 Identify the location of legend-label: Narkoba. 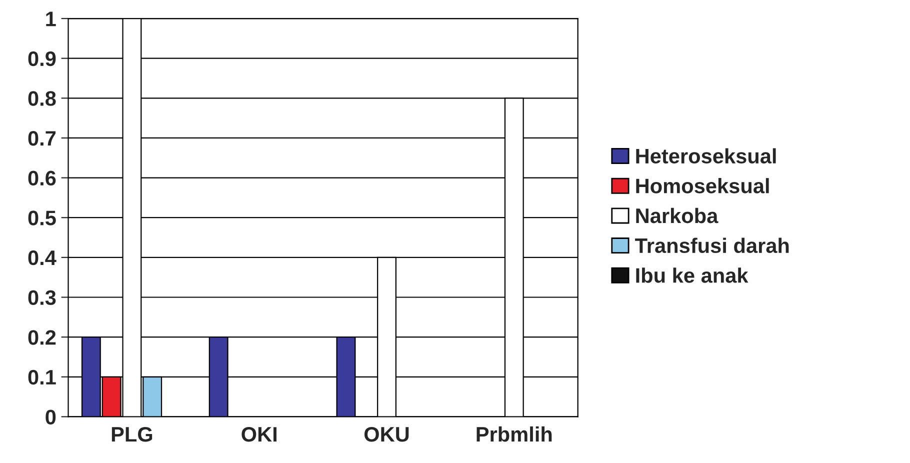
(677, 216).